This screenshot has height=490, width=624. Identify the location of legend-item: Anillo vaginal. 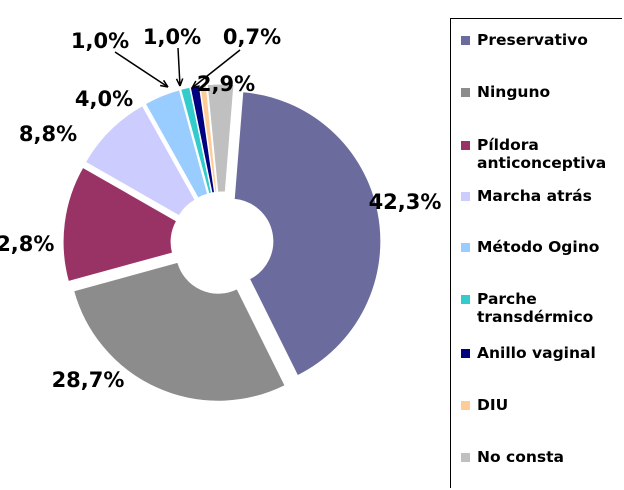
(538, 353).